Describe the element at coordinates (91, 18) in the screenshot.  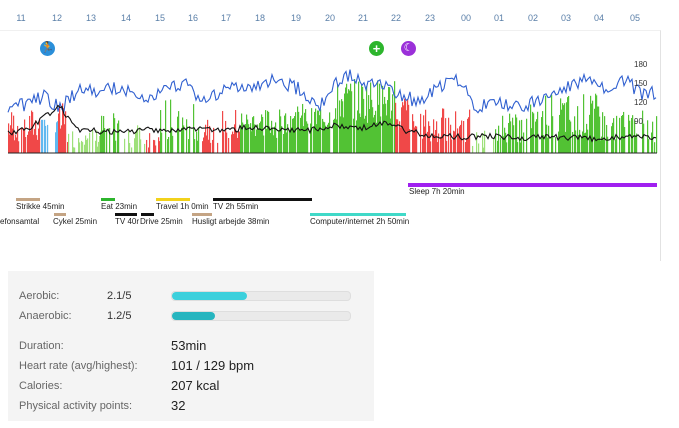
I see `hour-label-13: 13` at that location.